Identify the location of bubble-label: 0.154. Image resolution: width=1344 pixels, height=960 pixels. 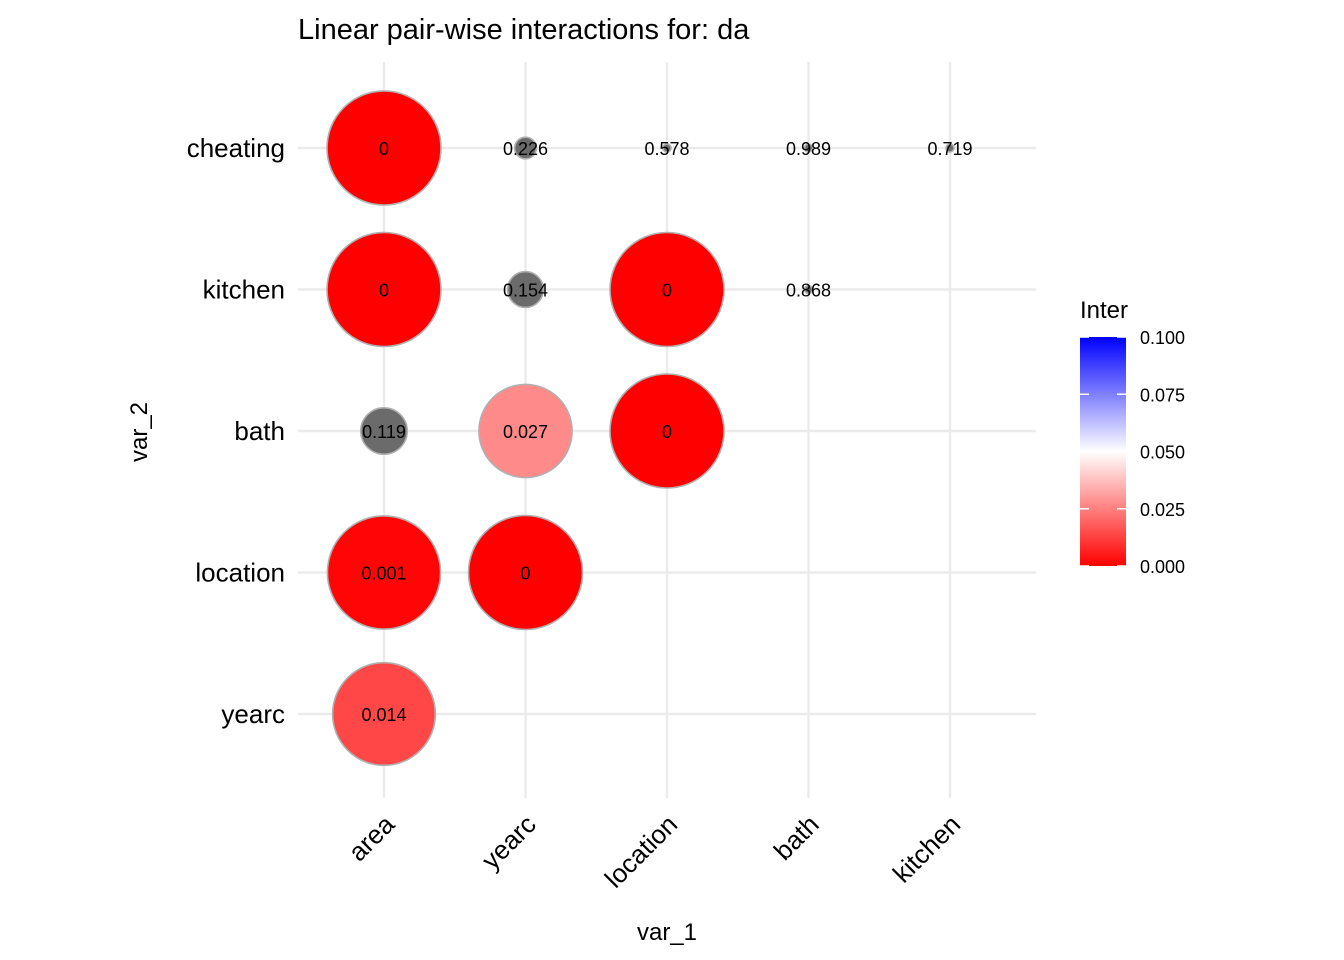
(525, 291).